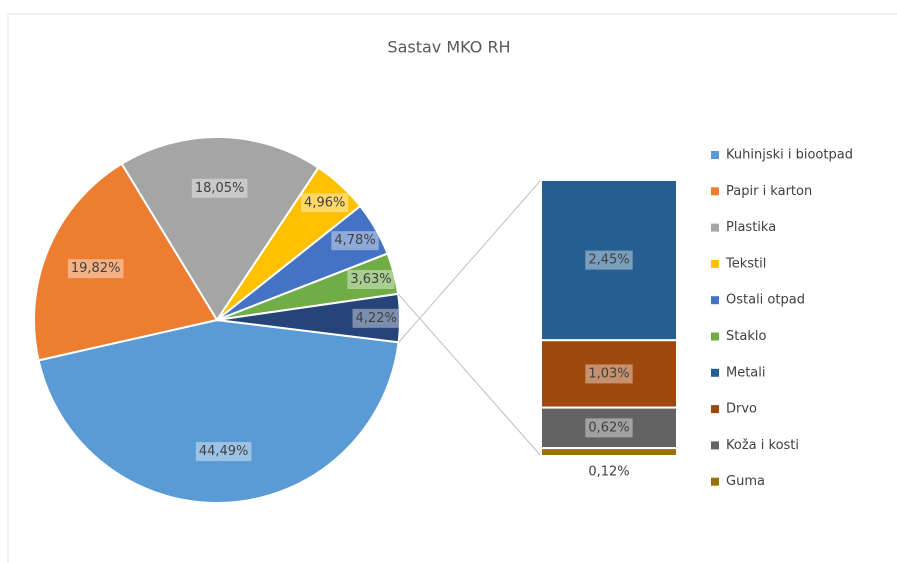 The width and height of the screenshot is (897, 563). Describe the element at coordinates (769, 191) in the screenshot. I see `legend-label: Papir i karton` at that location.